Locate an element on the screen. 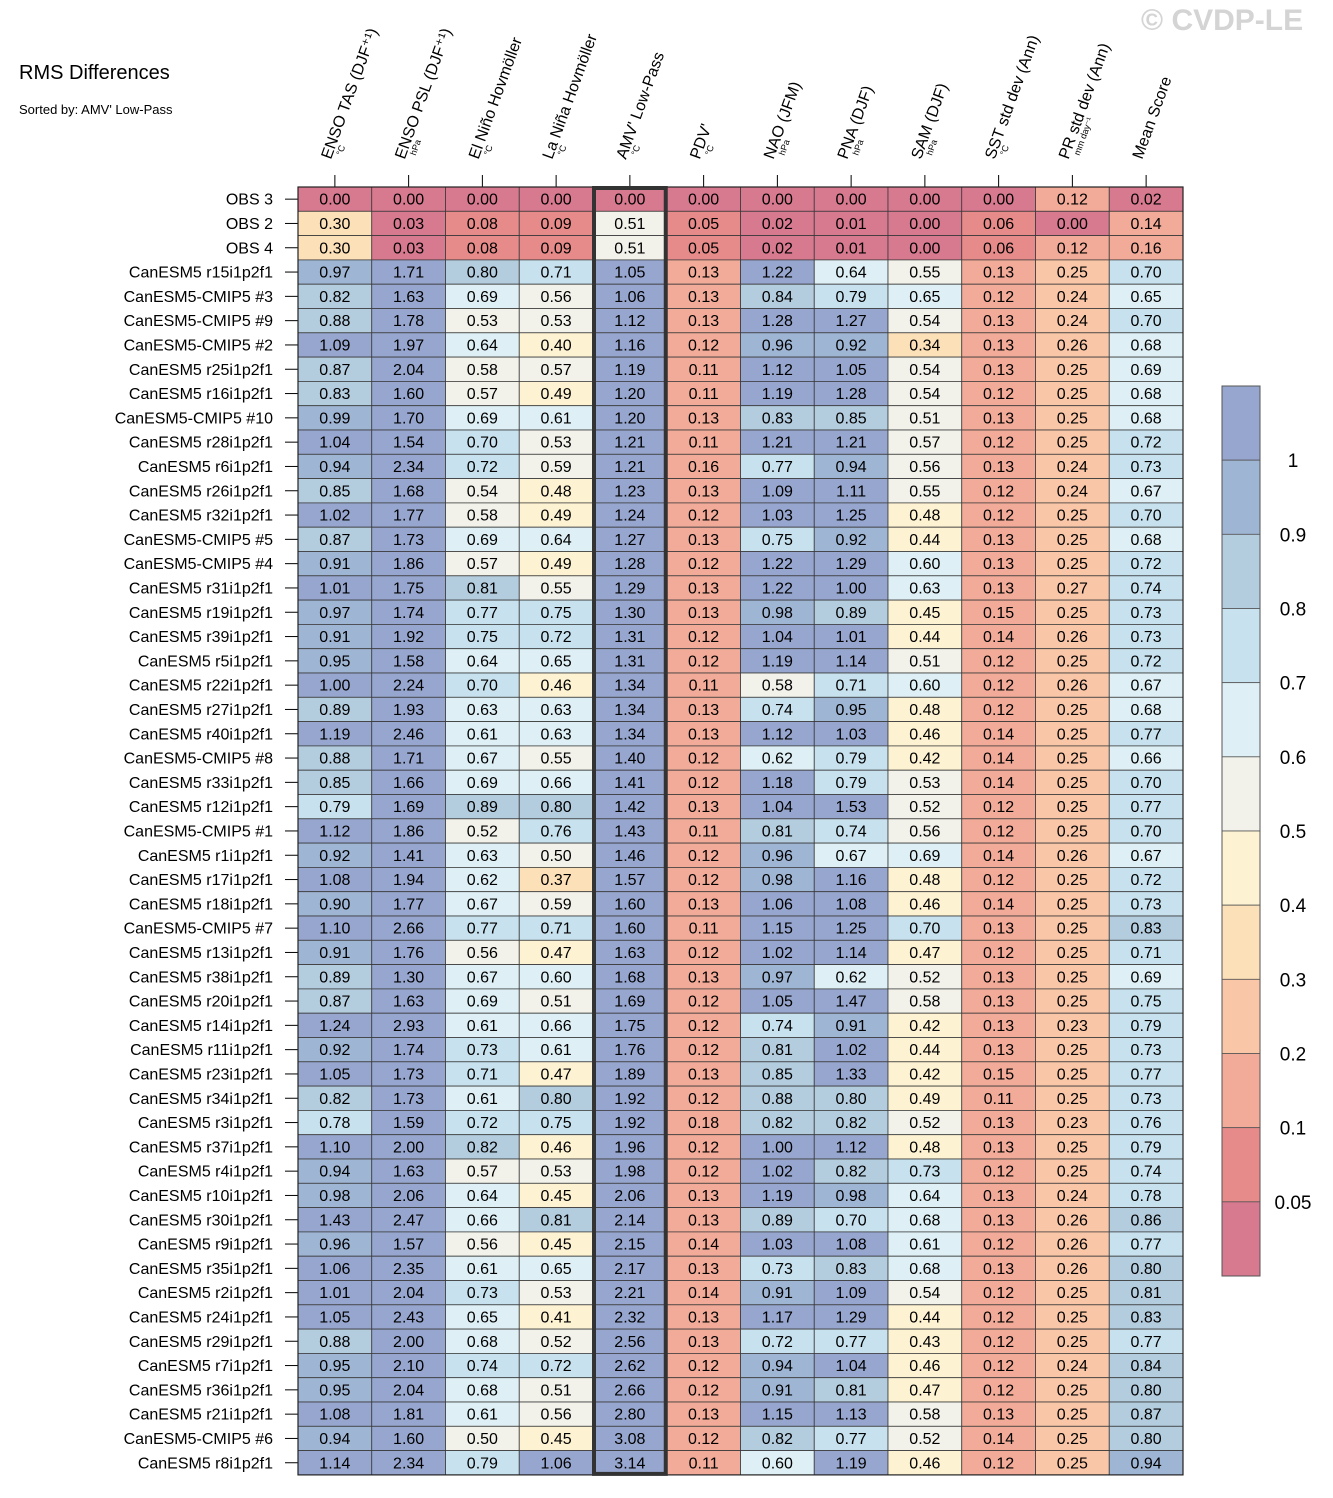 The image size is (1333, 1498). cell-value: 0.14 is located at coordinates (998, 759).